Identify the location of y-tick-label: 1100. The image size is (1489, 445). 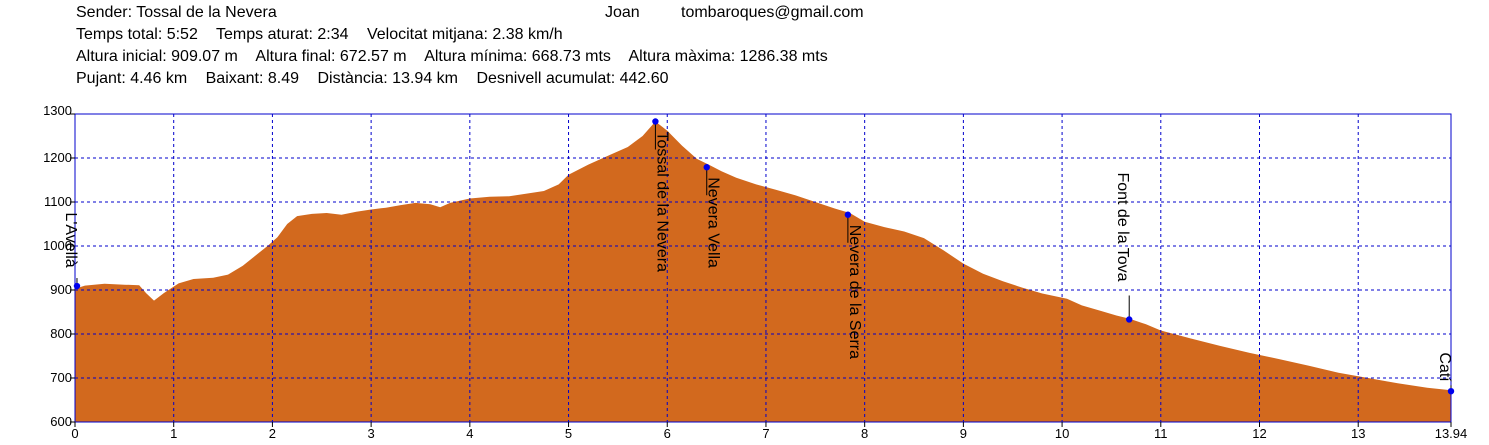
(58, 201).